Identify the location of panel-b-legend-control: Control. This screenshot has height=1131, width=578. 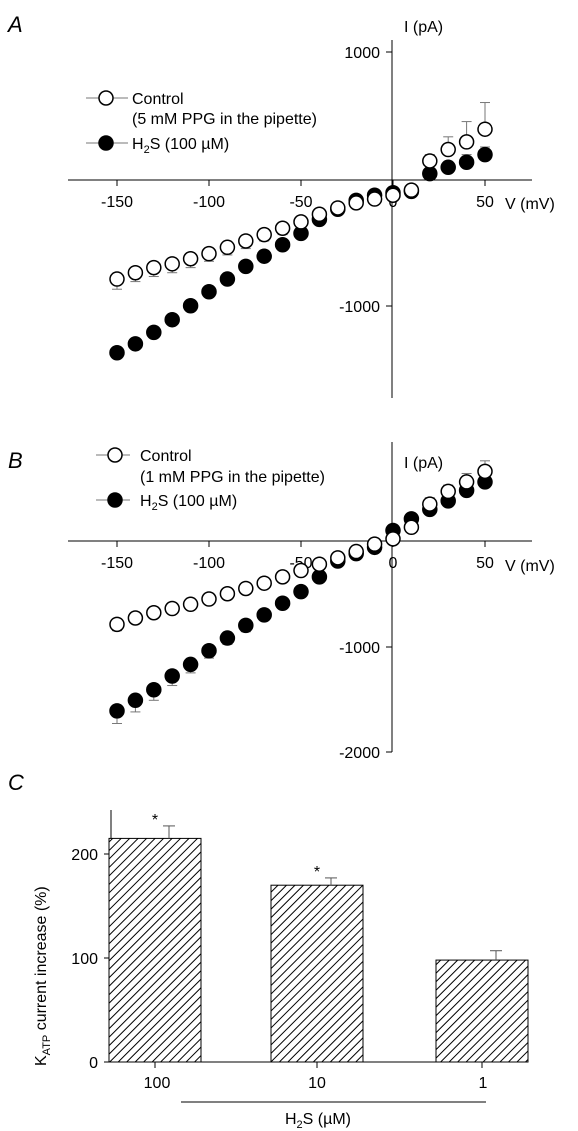
(166, 456).